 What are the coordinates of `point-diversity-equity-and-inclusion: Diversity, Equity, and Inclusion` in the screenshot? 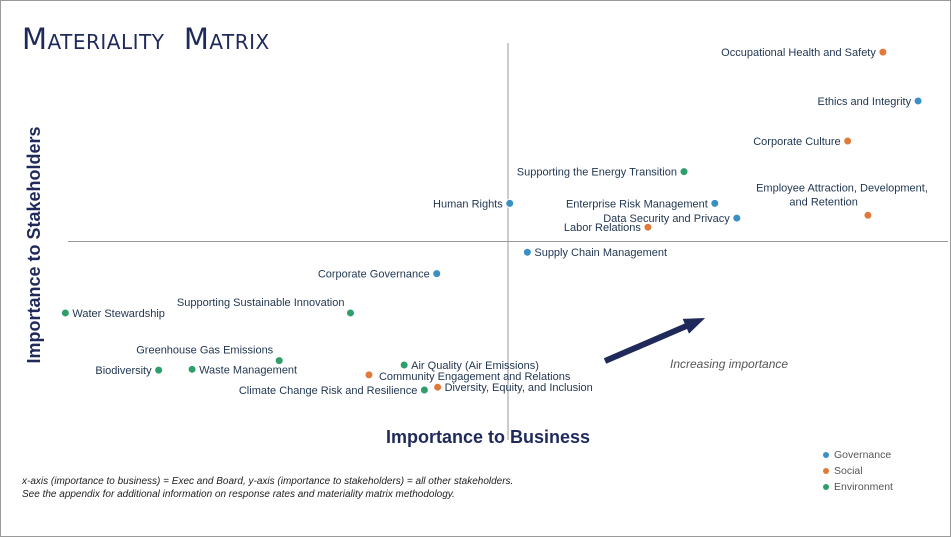 It's located at (513, 388).